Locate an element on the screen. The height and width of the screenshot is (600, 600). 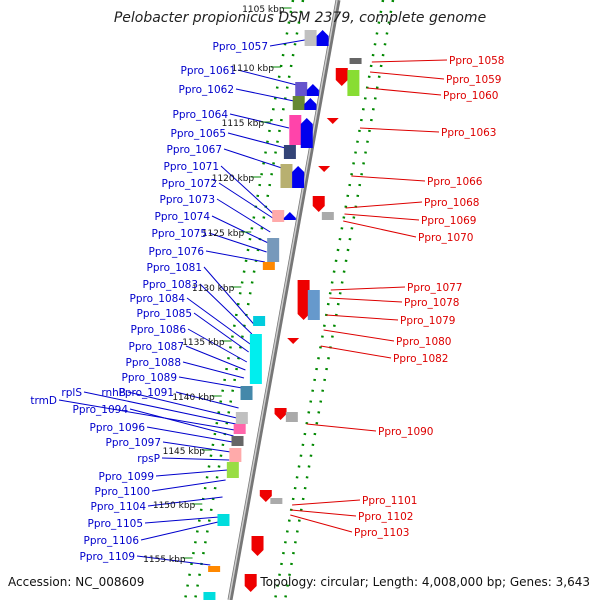
gene-1108-arrow is located at coordinates (250, 583).